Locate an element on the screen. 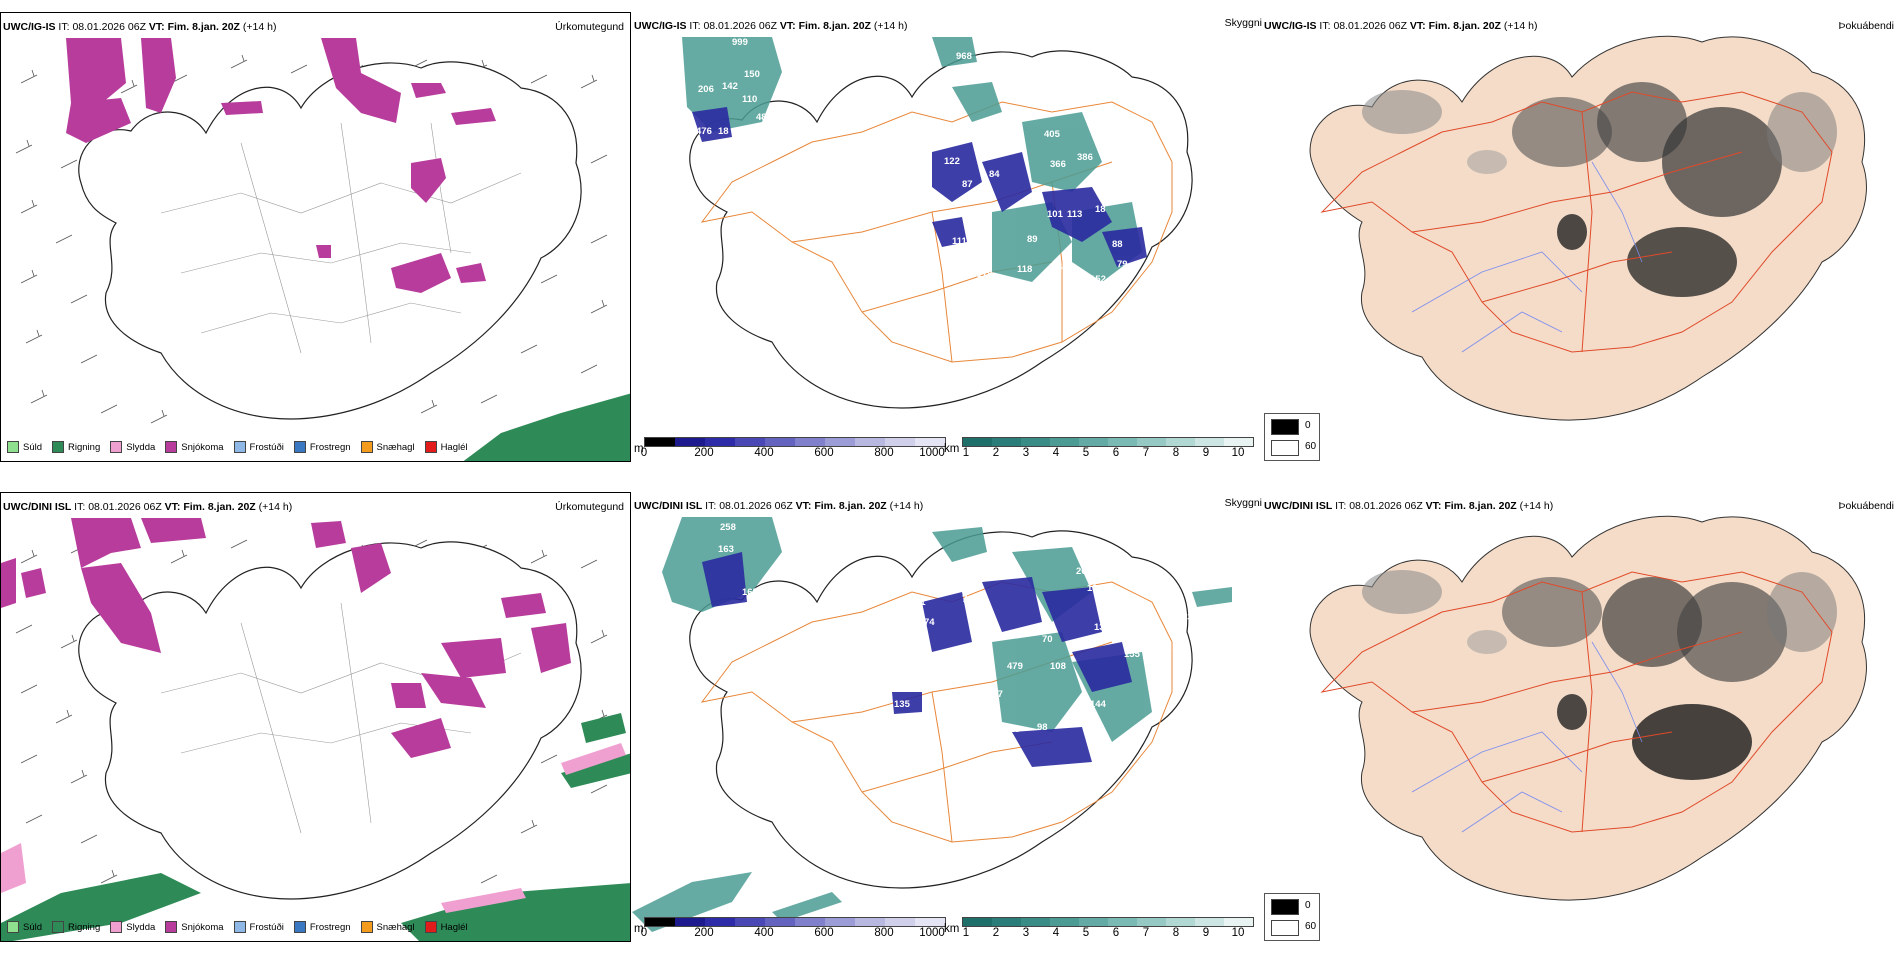 This screenshot has height=962, width=1900. vis-value: 485 is located at coordinates (764, 117).